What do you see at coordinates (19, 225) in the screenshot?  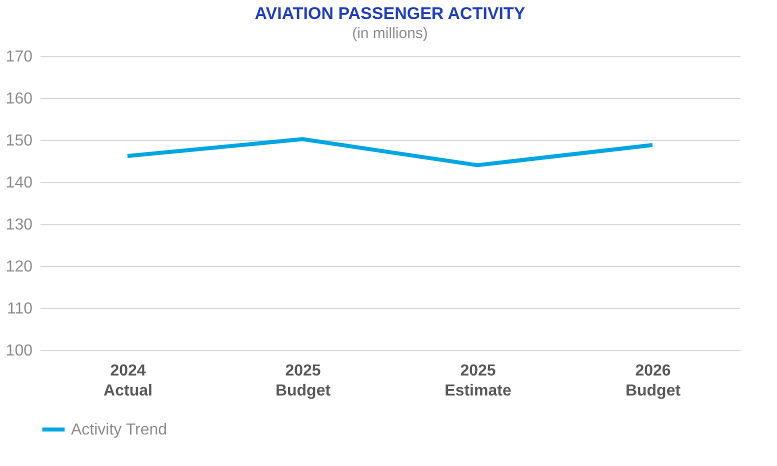 I see `y-tick-label: 130` at bounding box center [19, 225].